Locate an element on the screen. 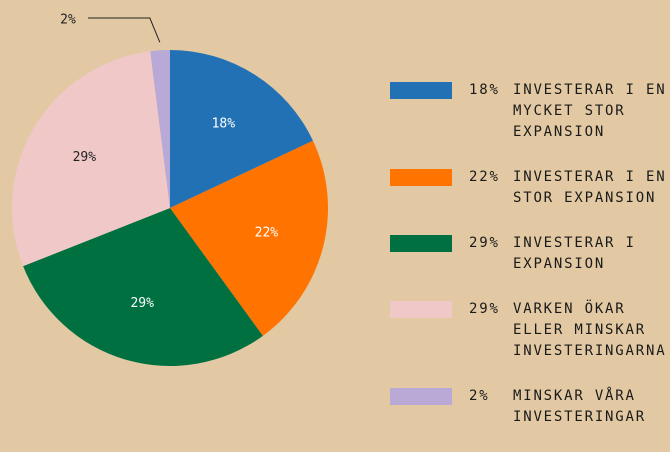  legend-item: 2% MINSKAR VÅRA INVESTERINGAR is located at coordinates (530, 407).